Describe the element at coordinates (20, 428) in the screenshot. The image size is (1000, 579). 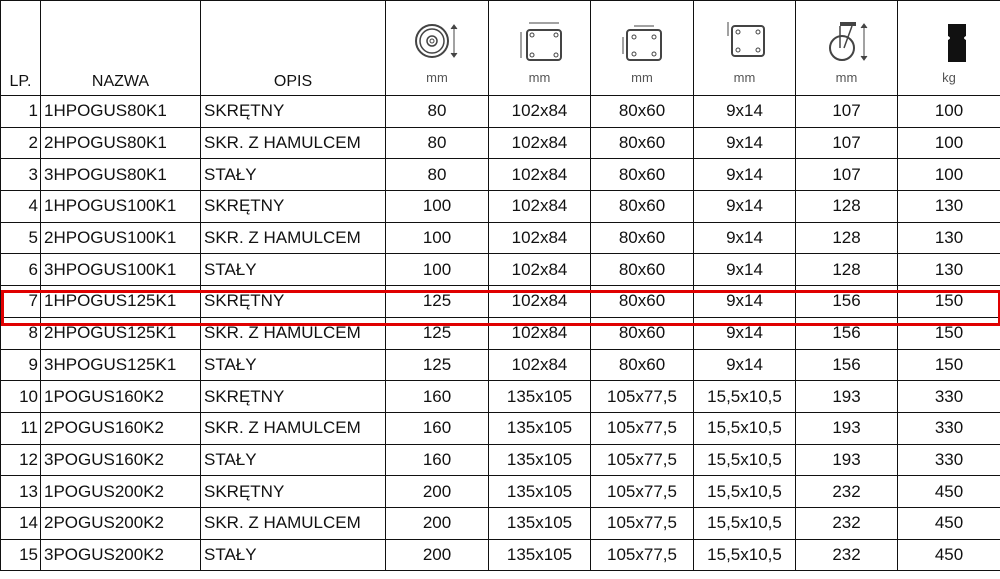
I see `cell-lp: 11` at that location.